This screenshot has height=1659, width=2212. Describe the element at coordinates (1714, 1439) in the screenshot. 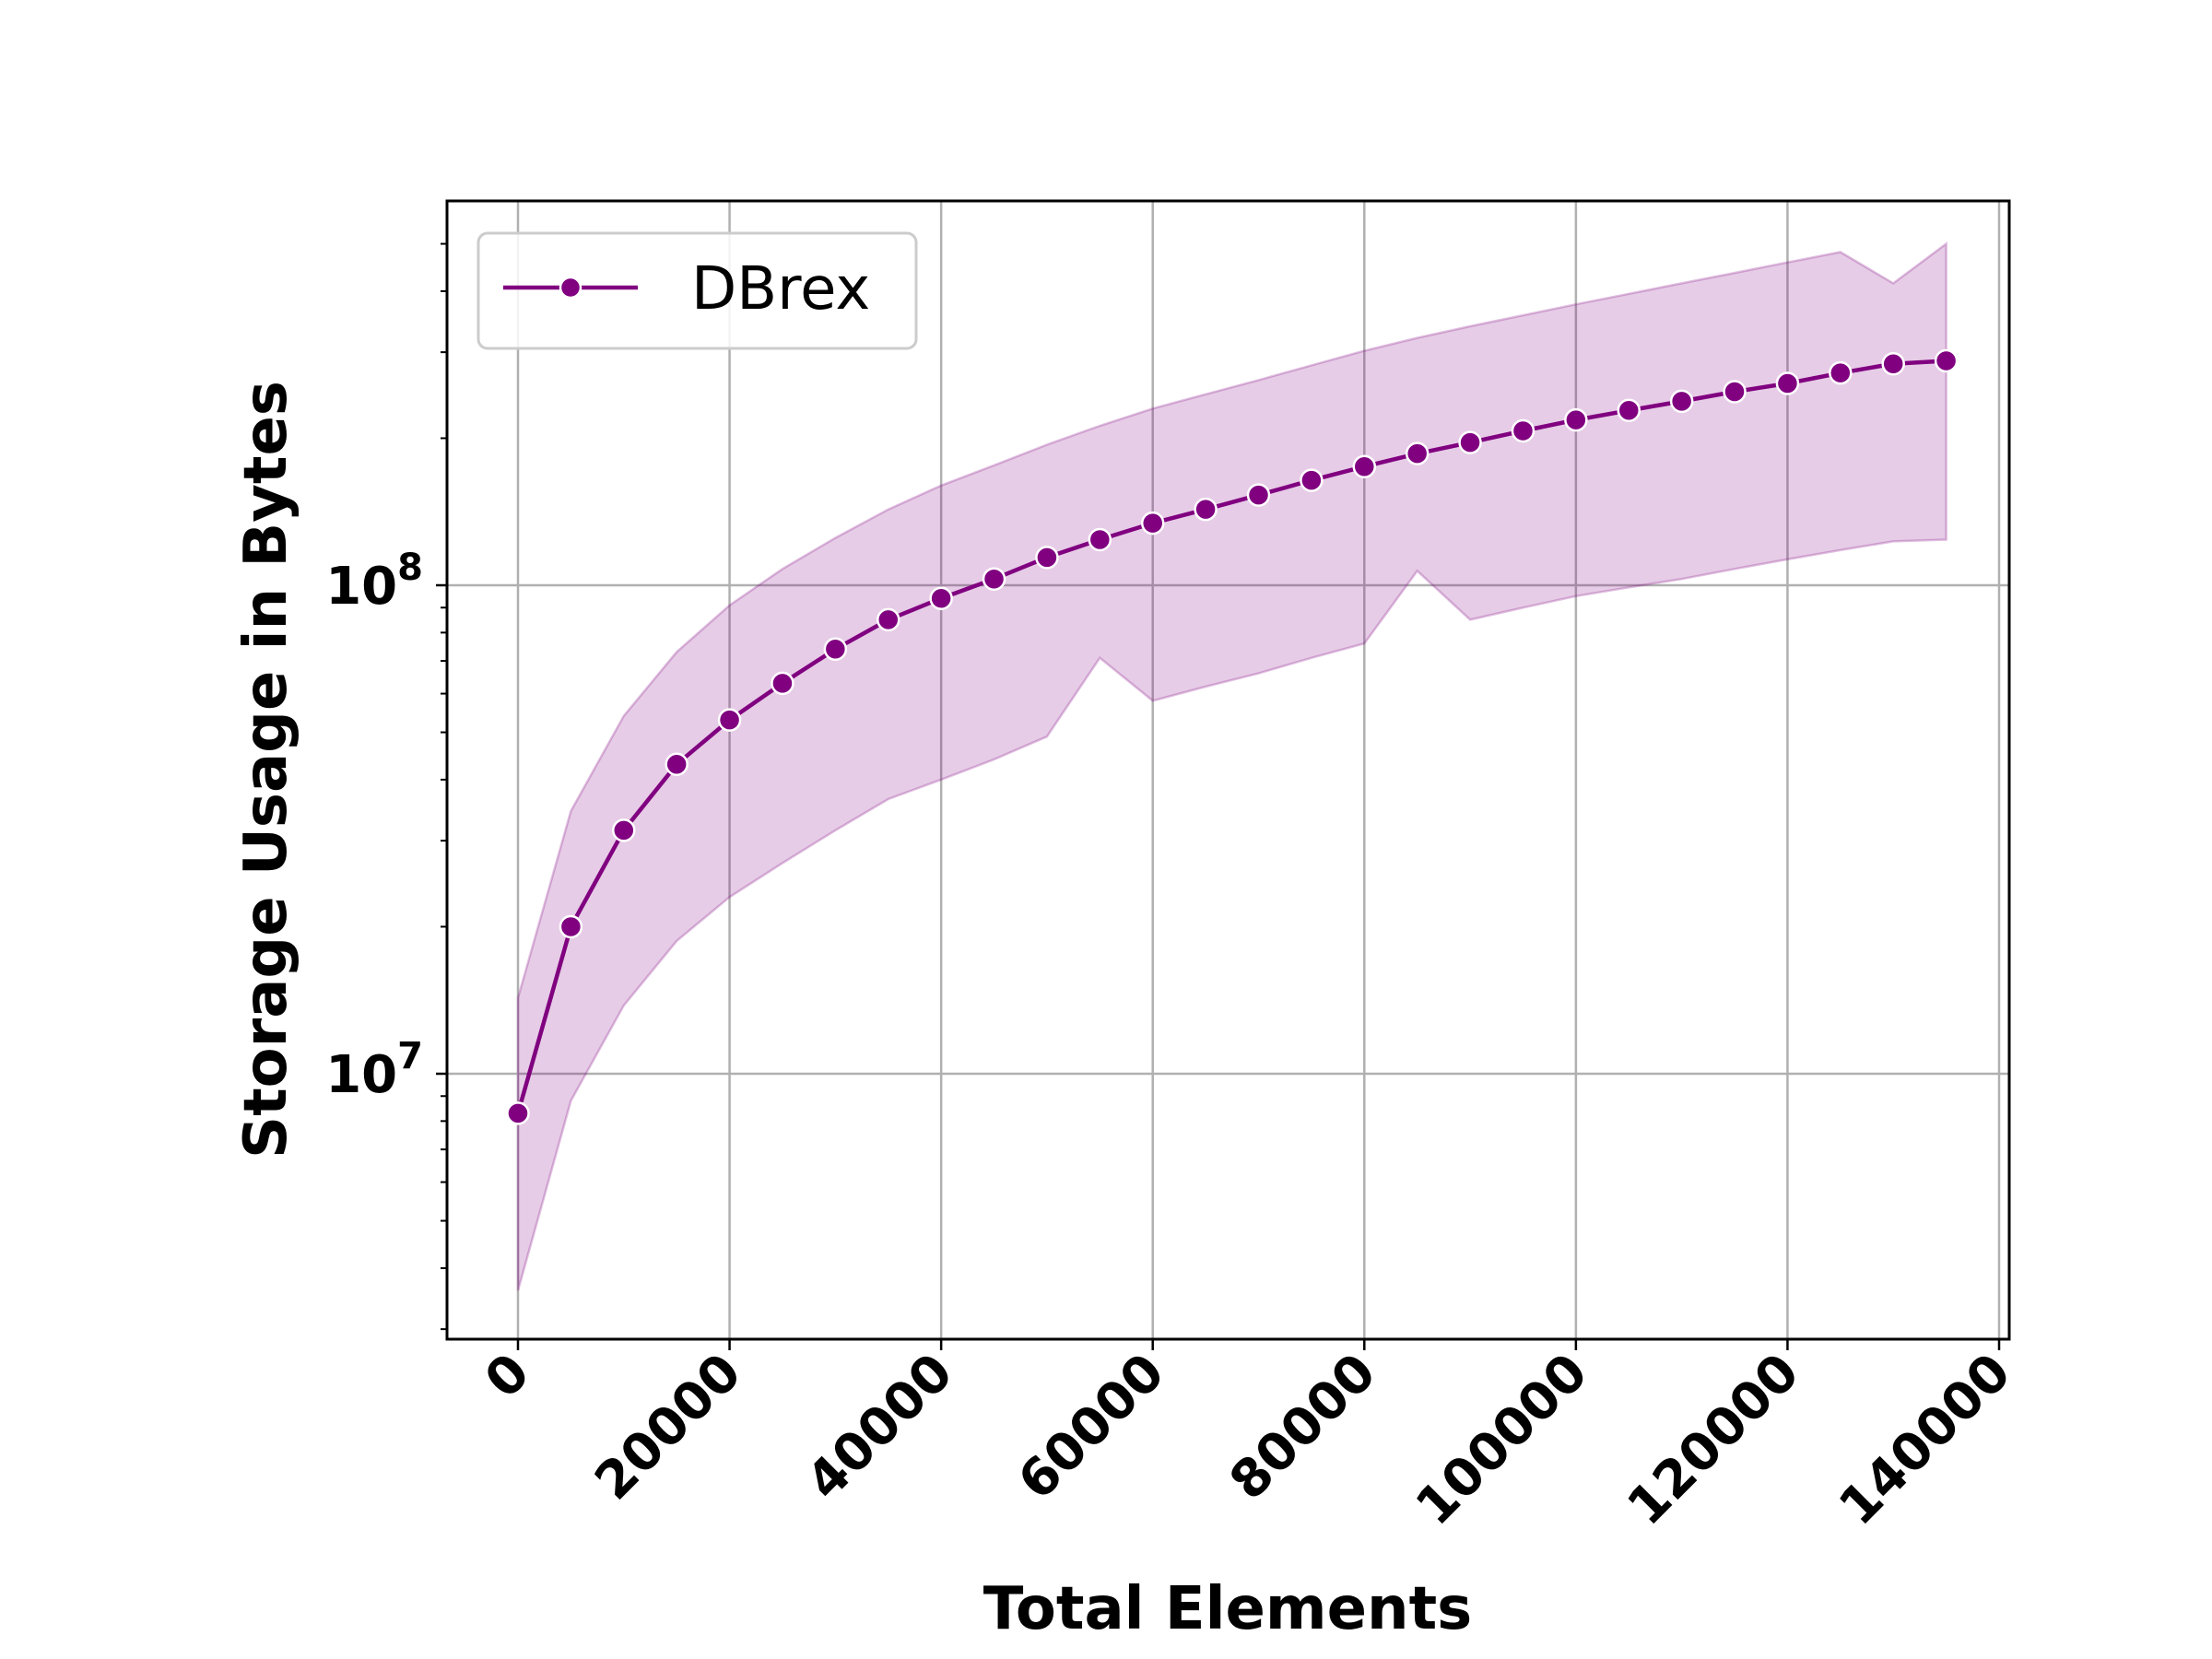

I see `x-tick-label: 120000` at that location.